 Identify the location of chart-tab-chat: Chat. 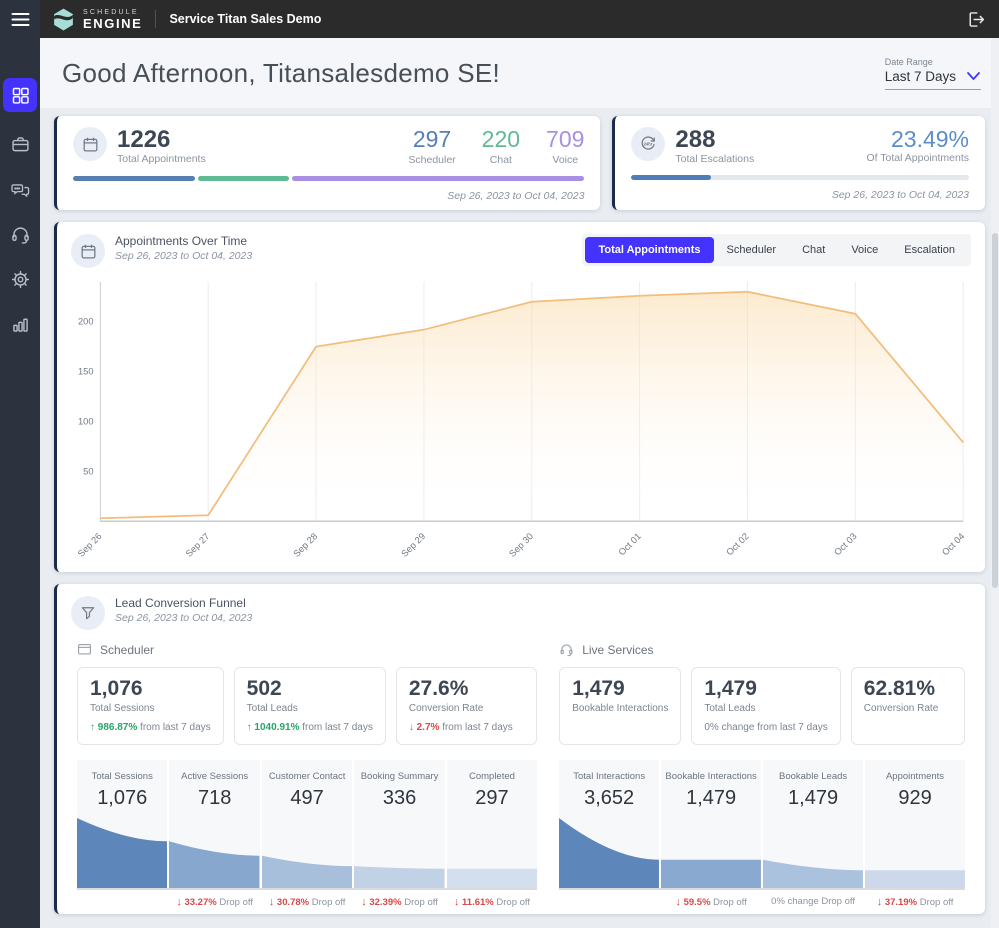
(813, 250).